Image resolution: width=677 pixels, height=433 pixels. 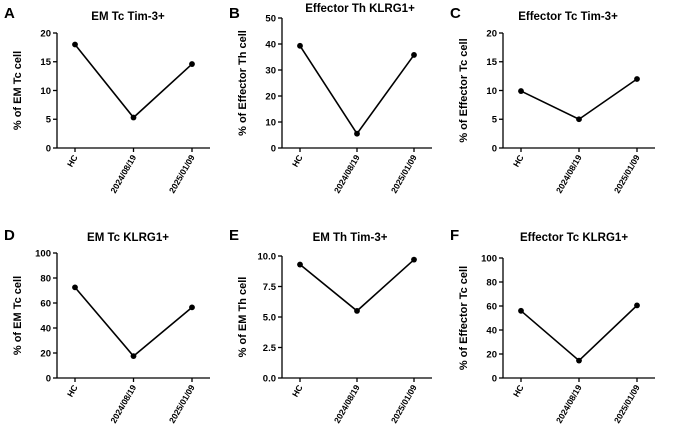 What do you see at coordinates (269, 378) in the screenshot?
I see `y-tick-label: 0.0` at bounding box center [269, 378].